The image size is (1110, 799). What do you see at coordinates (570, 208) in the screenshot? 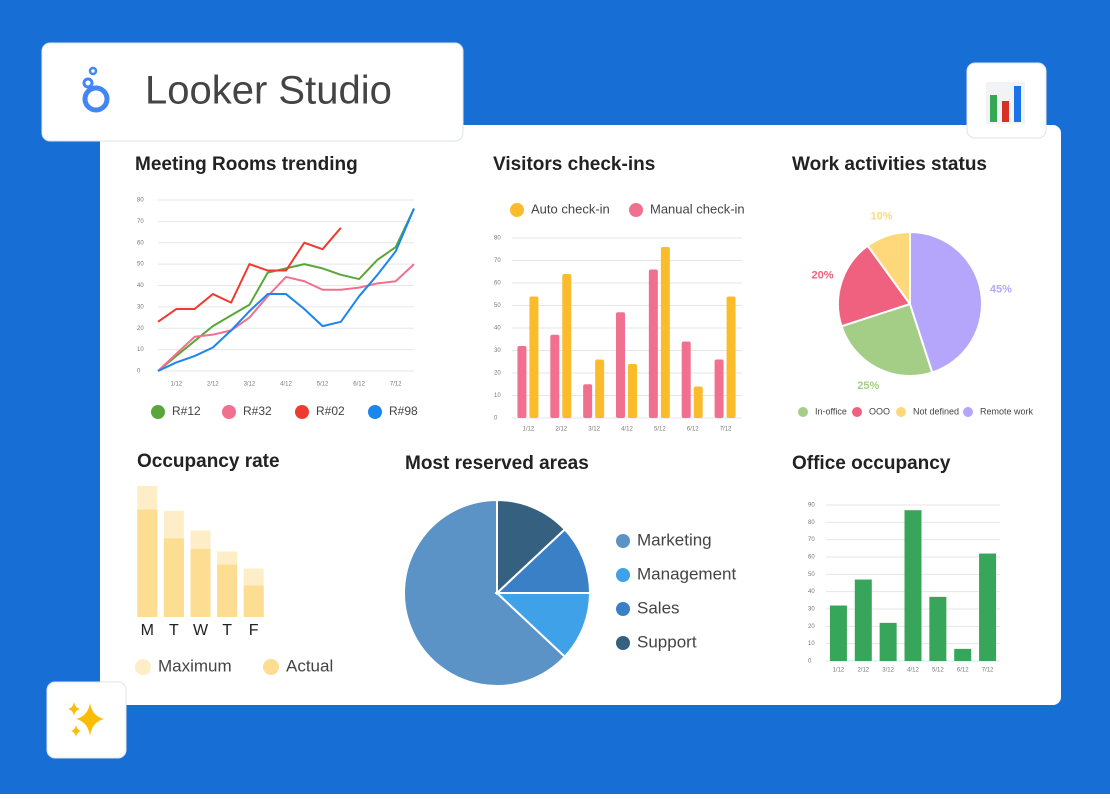
I see `legend-label: Auto check-in` at bounding box center [570, 208].